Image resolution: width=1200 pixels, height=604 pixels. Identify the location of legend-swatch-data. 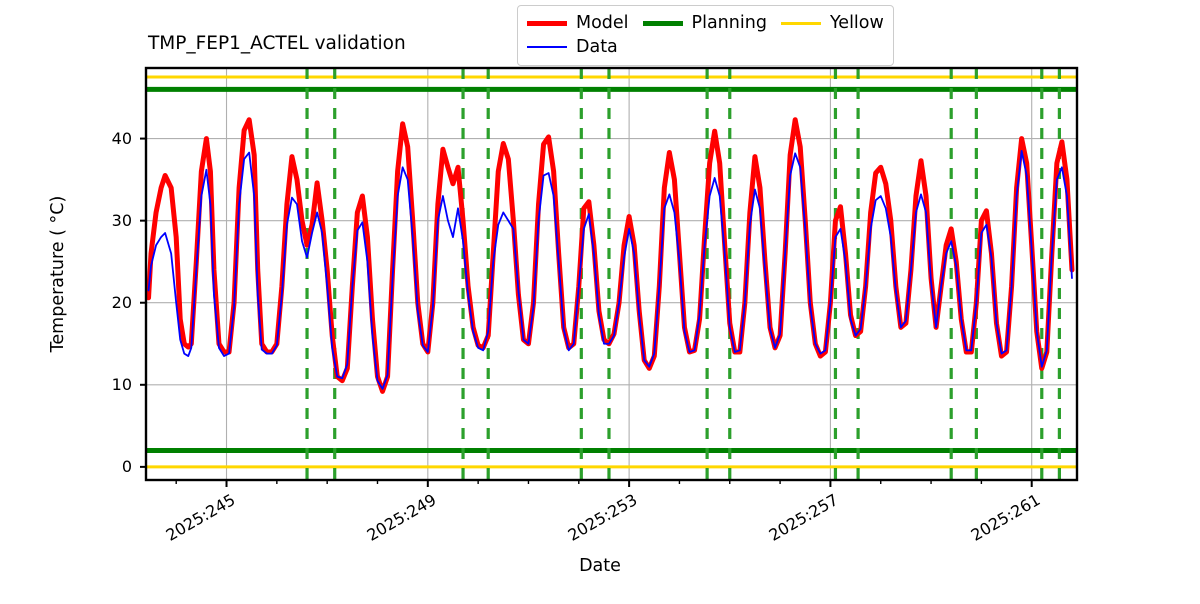
(547, 47).